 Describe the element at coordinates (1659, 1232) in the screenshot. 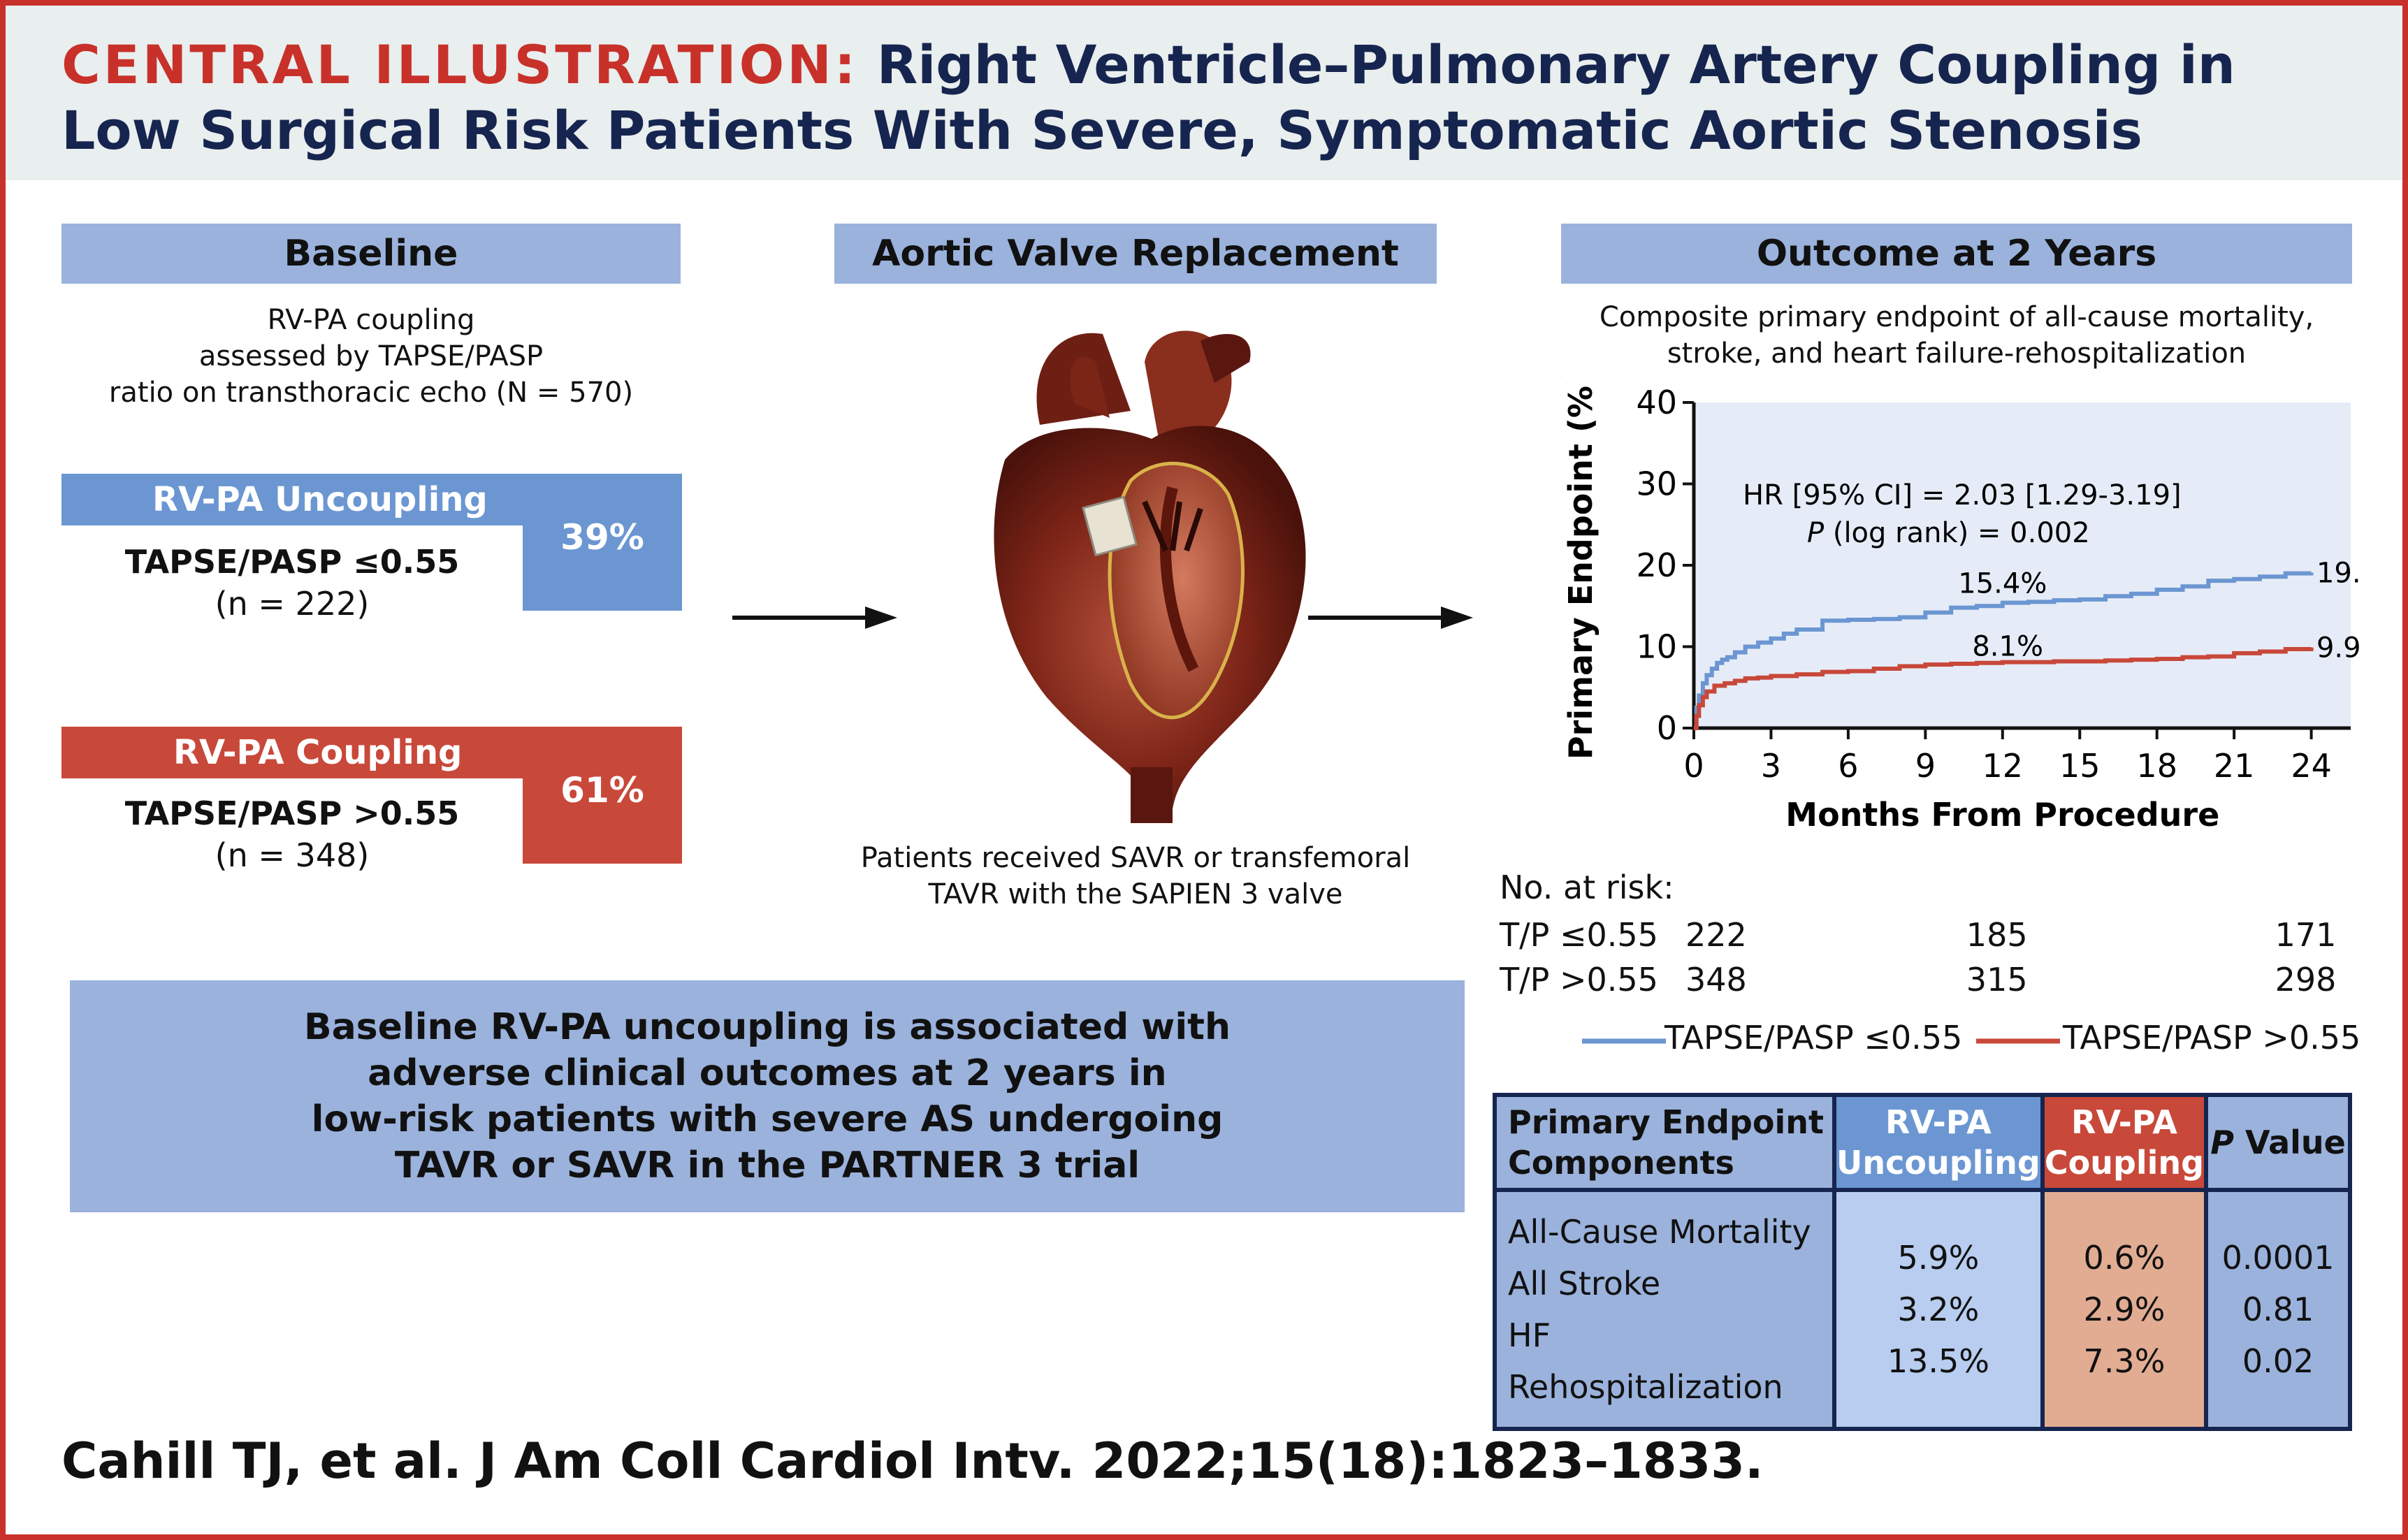

I see `row-label: All-Cause Mortality` at that location.